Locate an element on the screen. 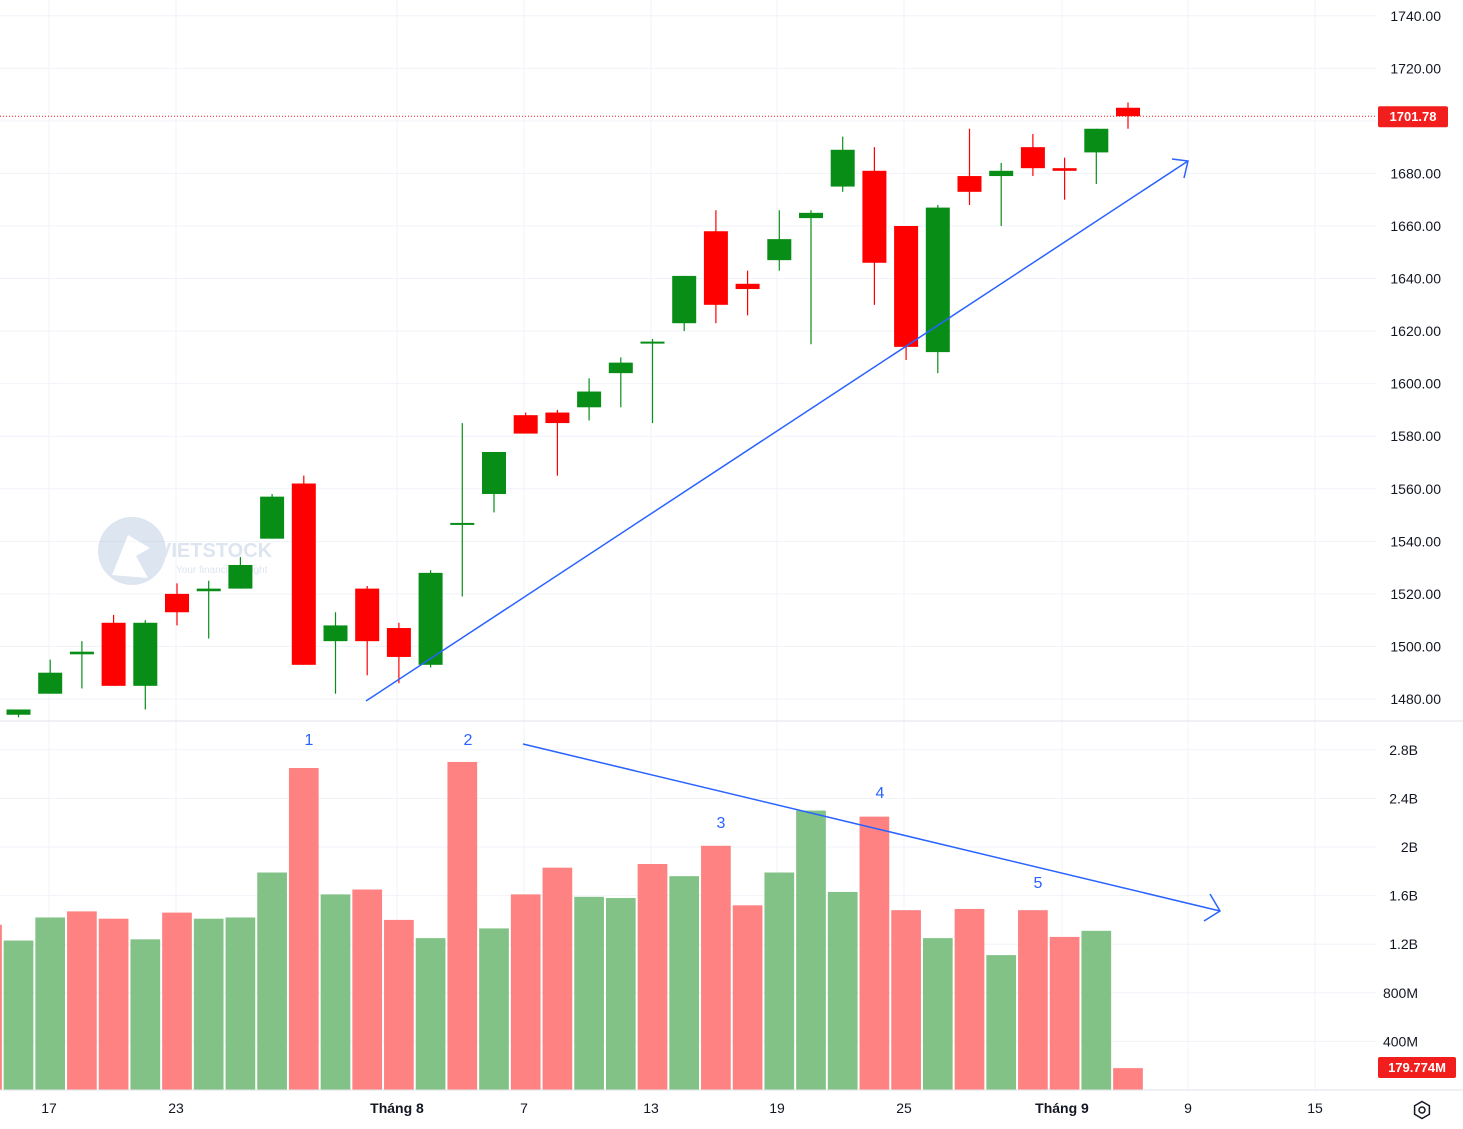 The image size is (1463, 1129). watermark-logo: VIETSTOCK Your financial insight is located at coordinates (185, 551).